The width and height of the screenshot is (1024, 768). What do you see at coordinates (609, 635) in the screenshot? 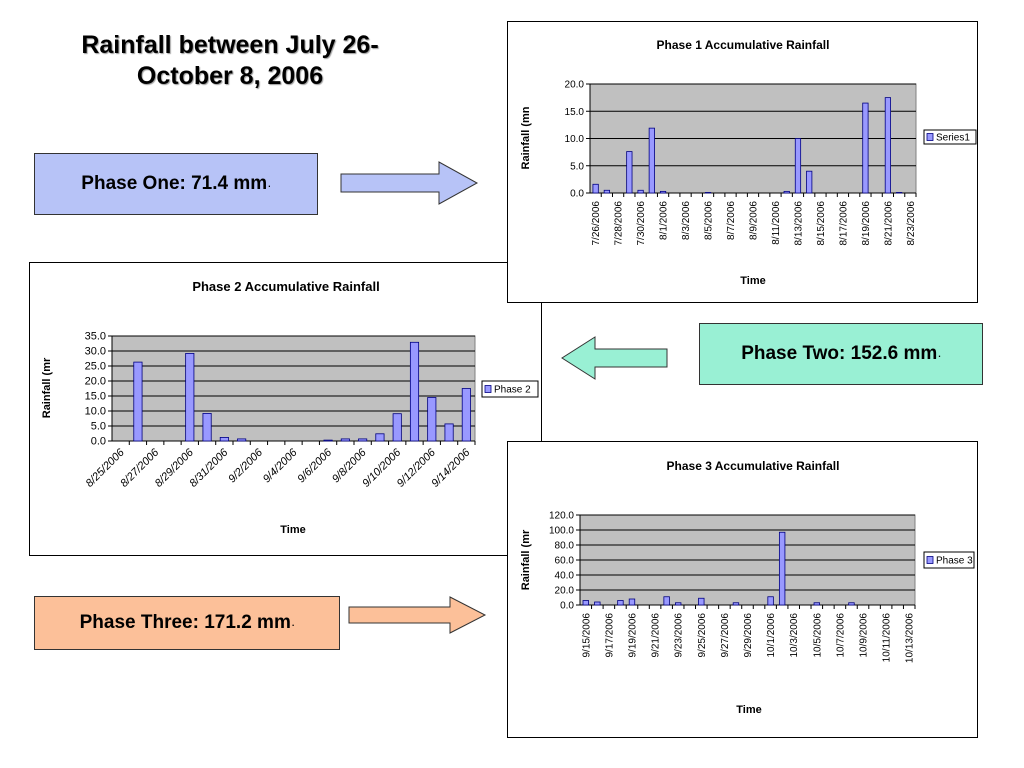
I see `x-tick-label: 9/17/2006` at bounding box center [609, 635].